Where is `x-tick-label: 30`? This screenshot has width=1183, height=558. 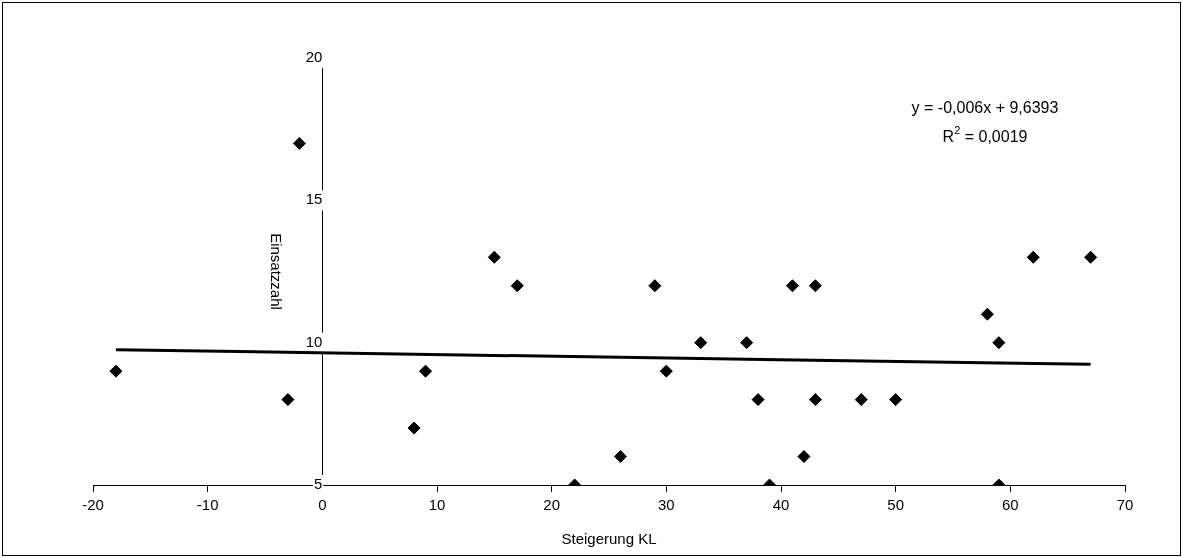
x-tick-label: 30 is located at coordinates (666, 505).